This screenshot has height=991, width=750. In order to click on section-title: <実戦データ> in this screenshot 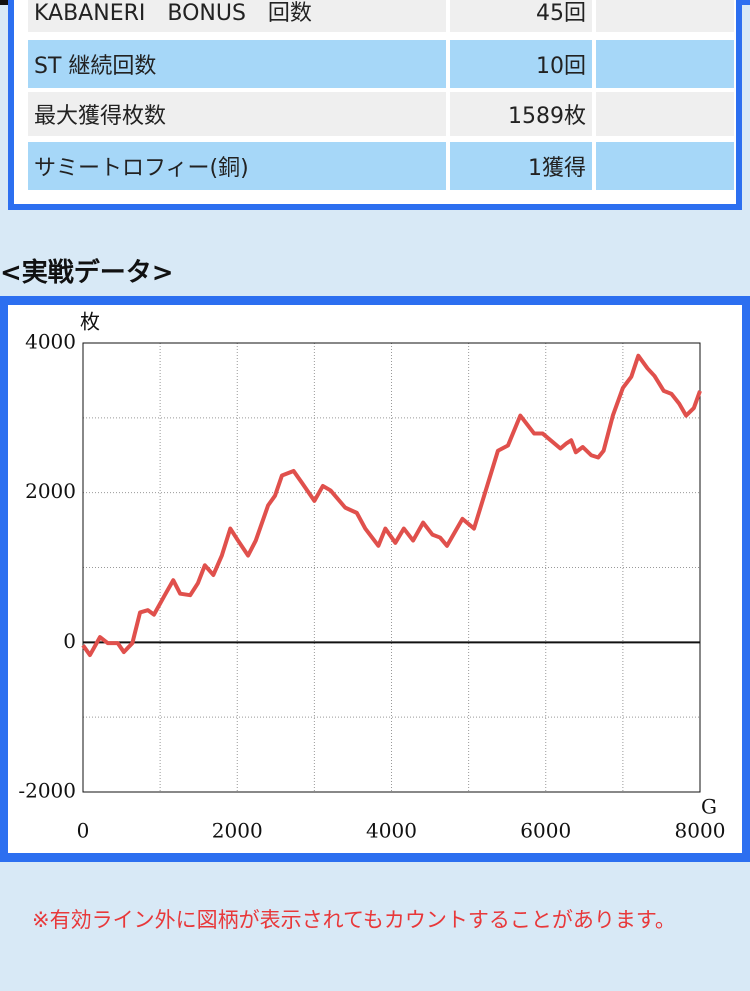, I will do `click(87, 273)`.